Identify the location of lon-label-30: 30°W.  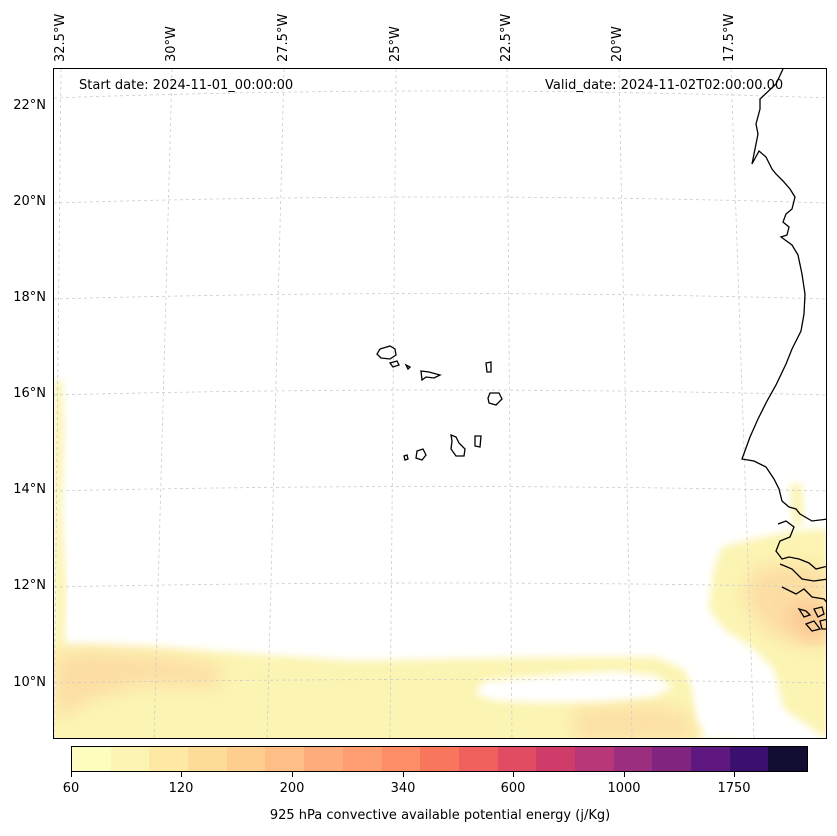
(171, 44).